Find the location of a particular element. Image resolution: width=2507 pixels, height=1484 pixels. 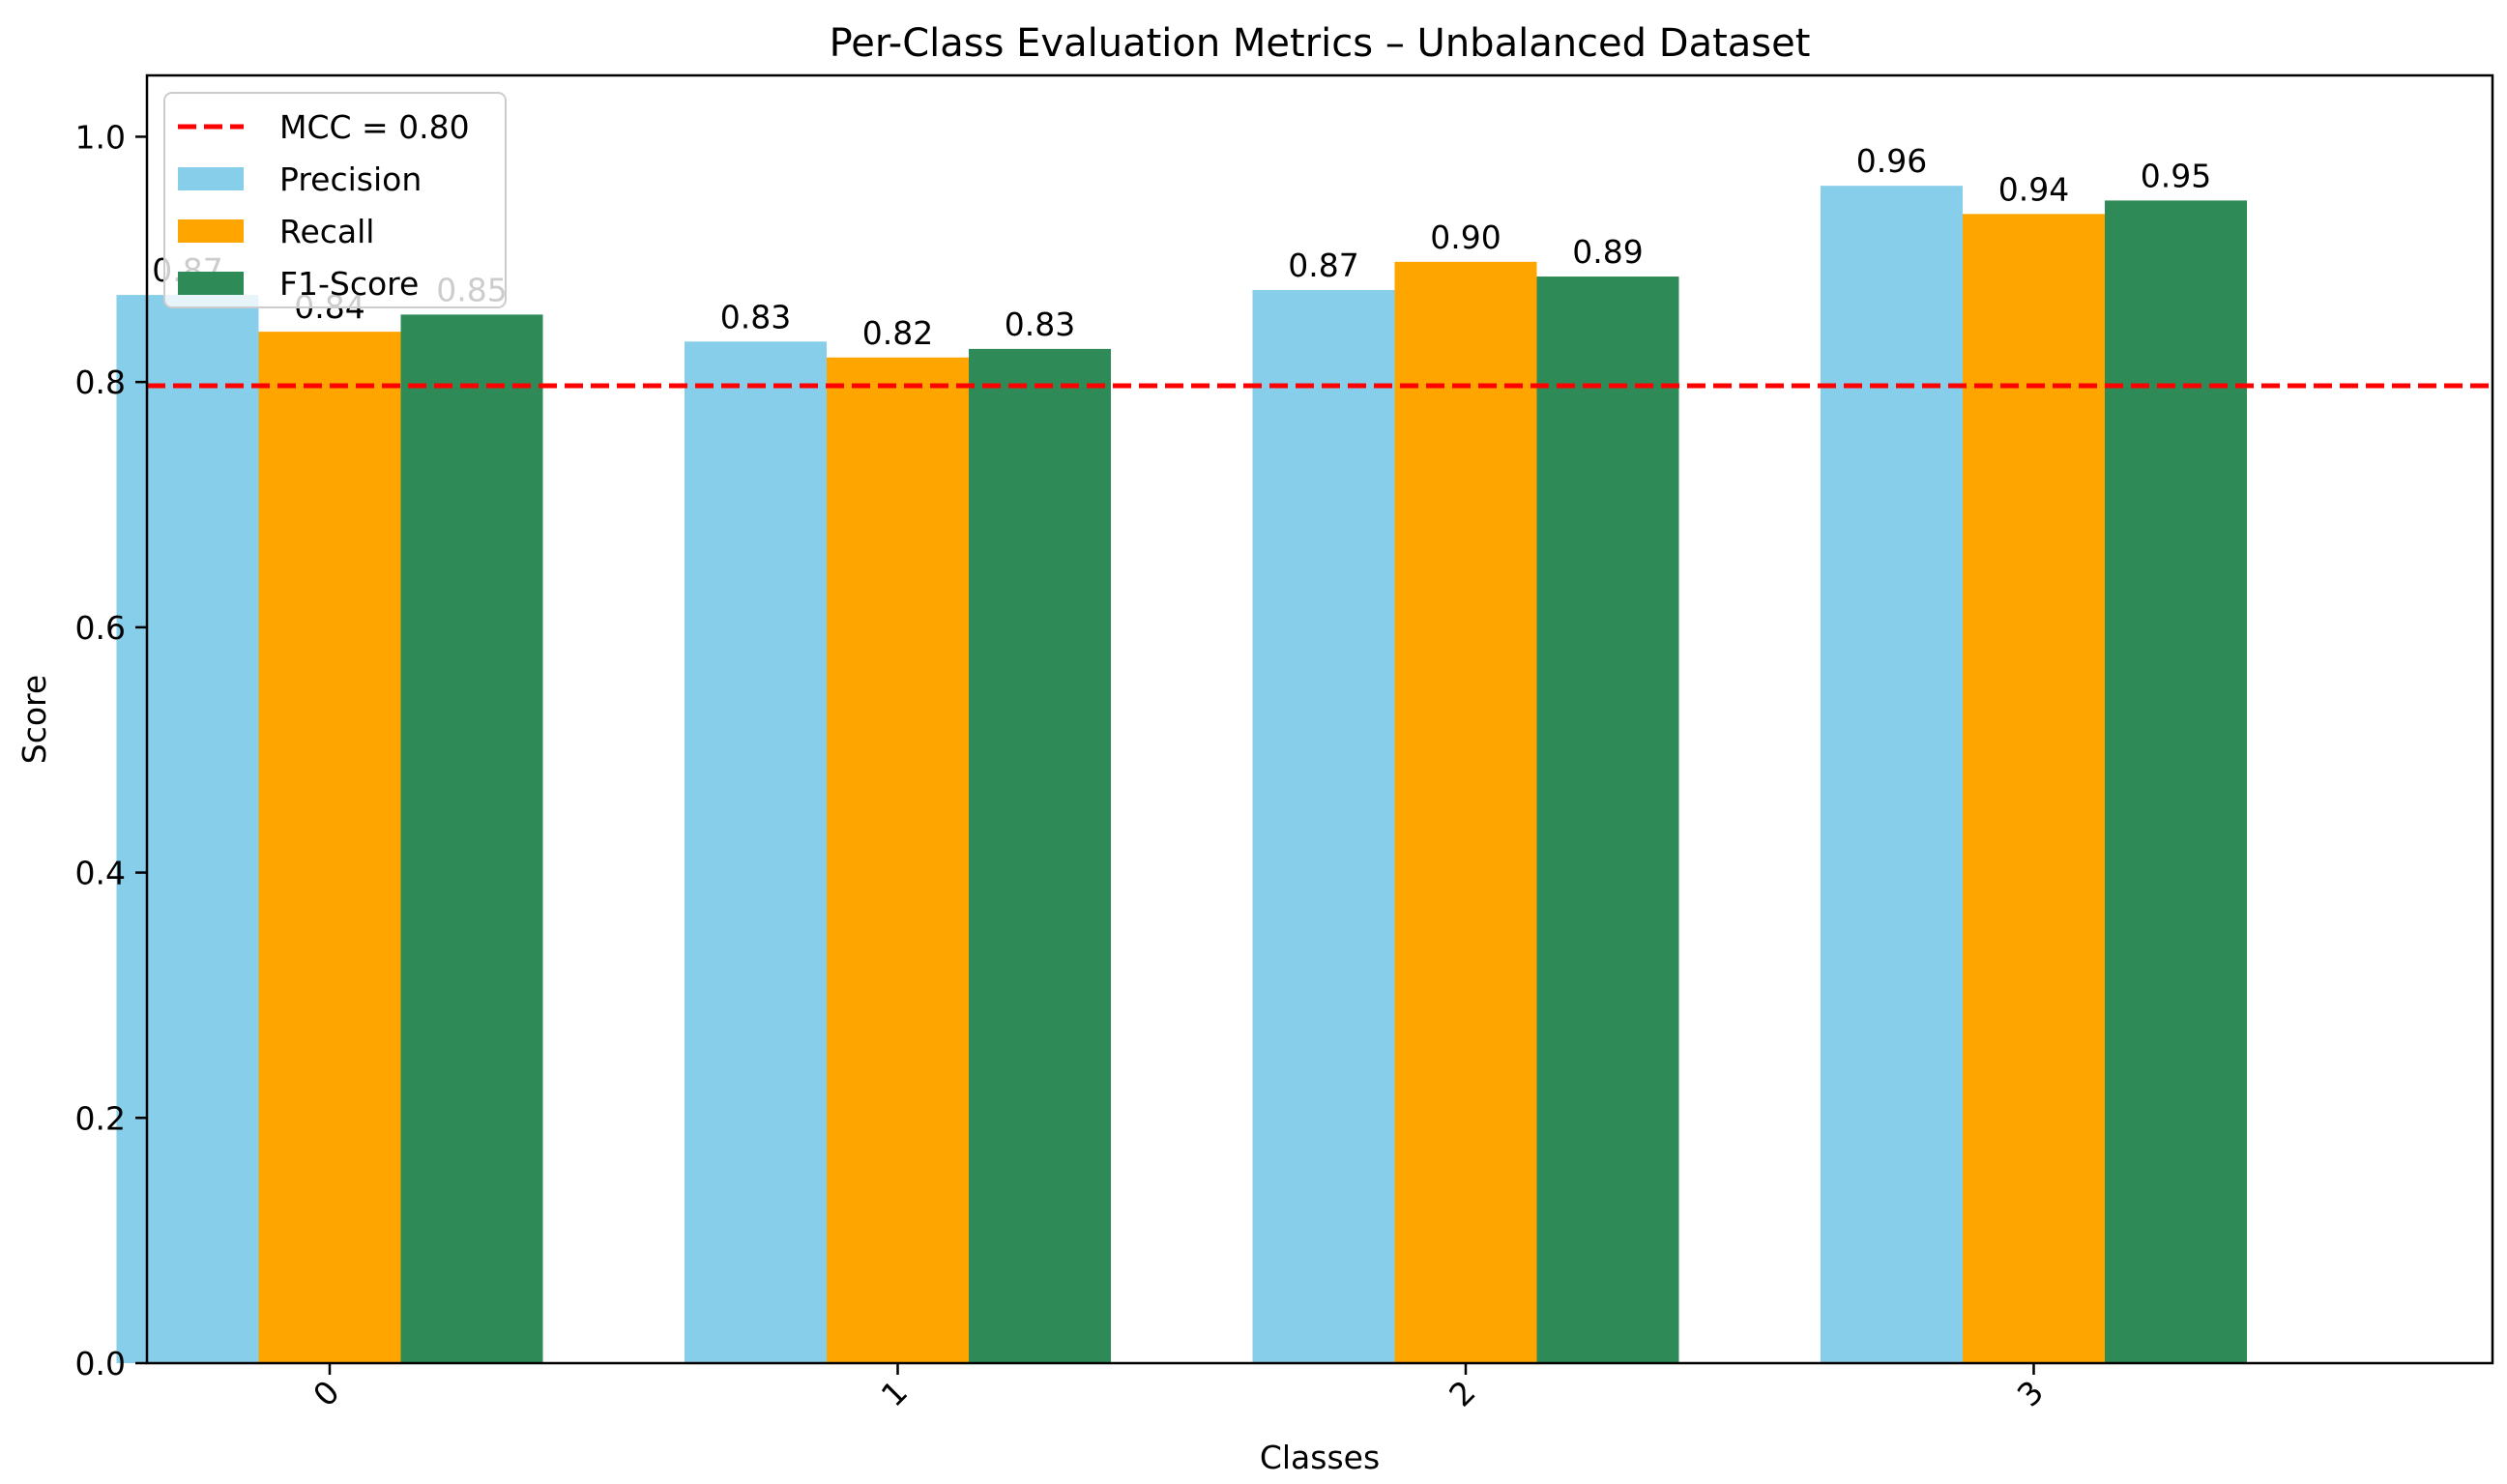

y-axis-label: Score is located at coordinates (34, 719).